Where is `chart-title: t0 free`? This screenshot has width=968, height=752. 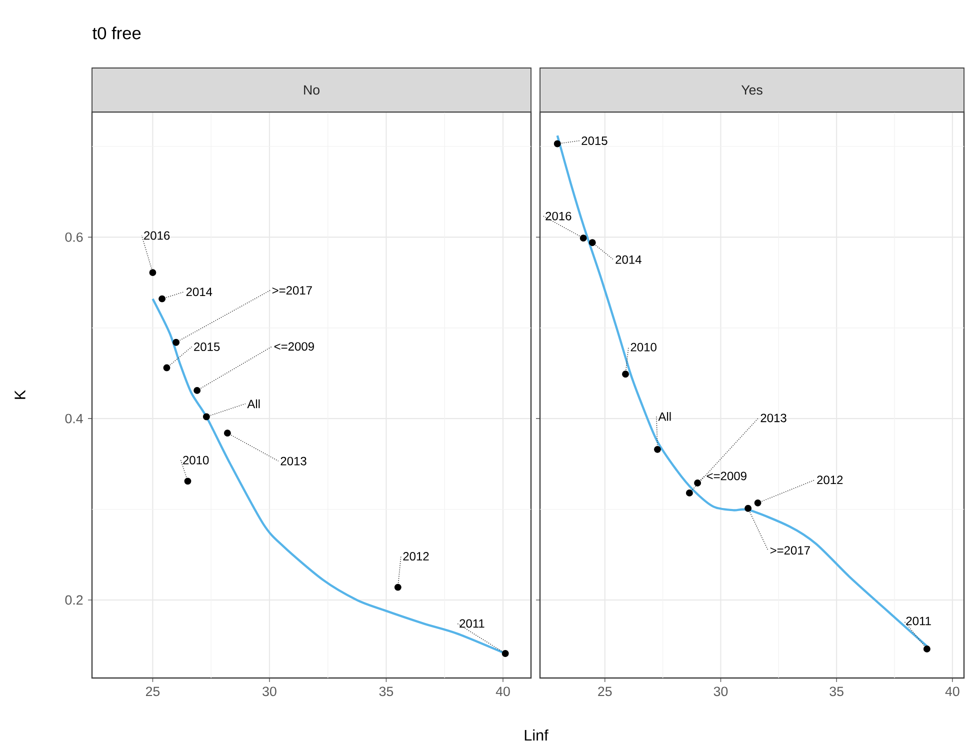
chart-title: t0 free is located at coordinates (116, 33).